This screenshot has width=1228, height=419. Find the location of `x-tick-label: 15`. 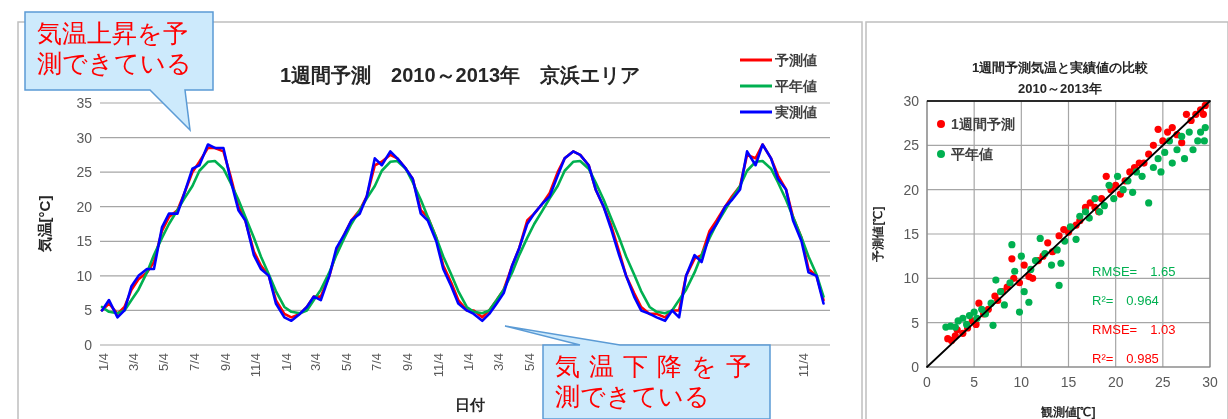

x-tick-label: 15 is located at coordinates (1068, 382).